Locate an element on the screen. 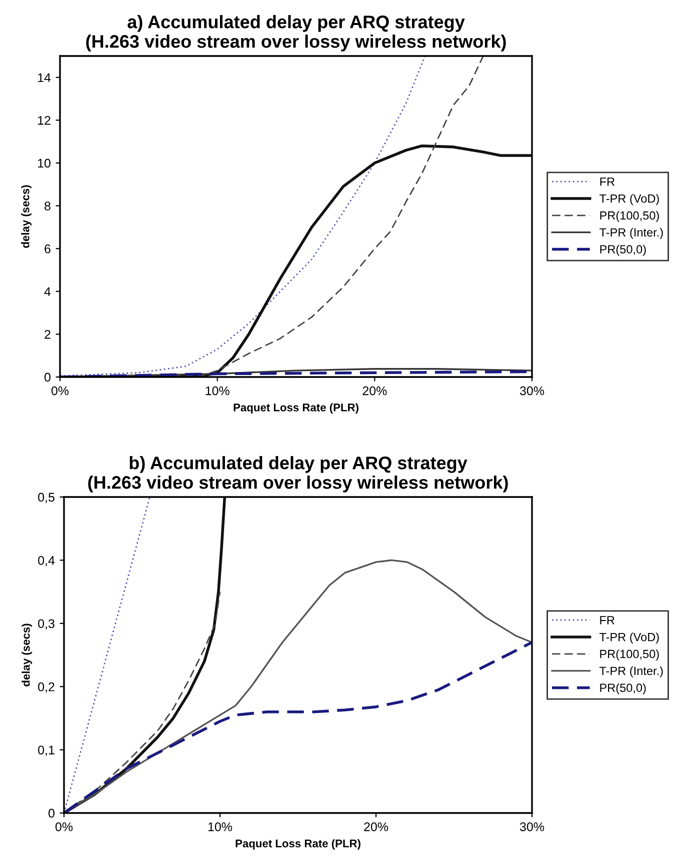  y-tick-label: 0,3 is located at coordinates (46, 624).